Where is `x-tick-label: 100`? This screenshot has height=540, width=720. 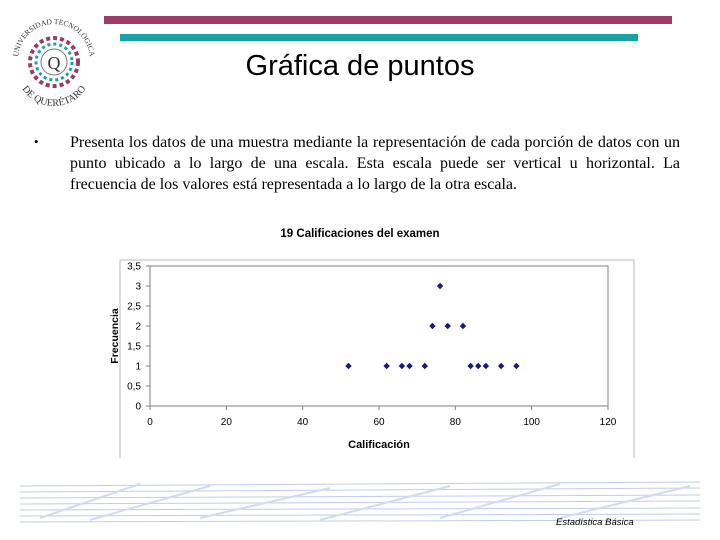 x-tick-label: 100 is located at coordinates (531, 422).